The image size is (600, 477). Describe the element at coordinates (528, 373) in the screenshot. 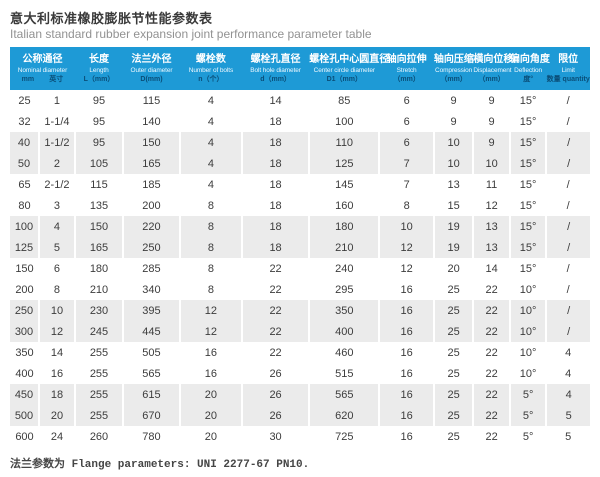

I see `table-cell: 10°` at that location.